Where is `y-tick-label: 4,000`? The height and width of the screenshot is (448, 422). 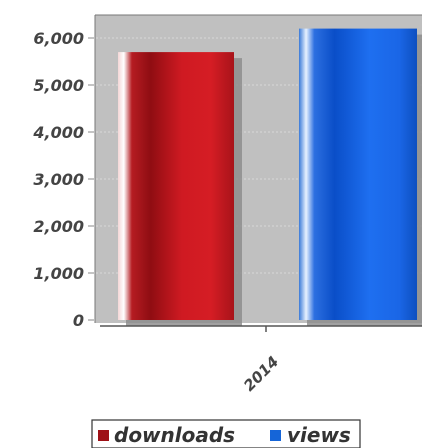
y-tick-label: 4,000 is located at coordinates (58, 132).